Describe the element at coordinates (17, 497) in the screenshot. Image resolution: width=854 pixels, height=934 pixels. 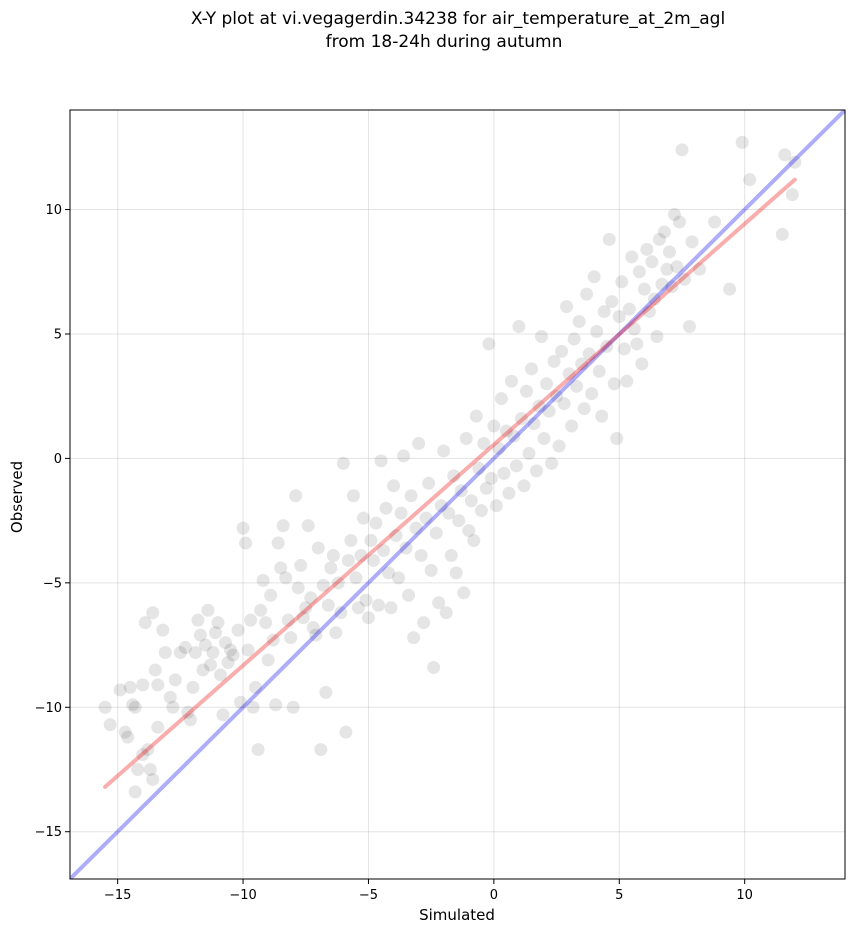
I see `y-axis-label: Observed` at that location.